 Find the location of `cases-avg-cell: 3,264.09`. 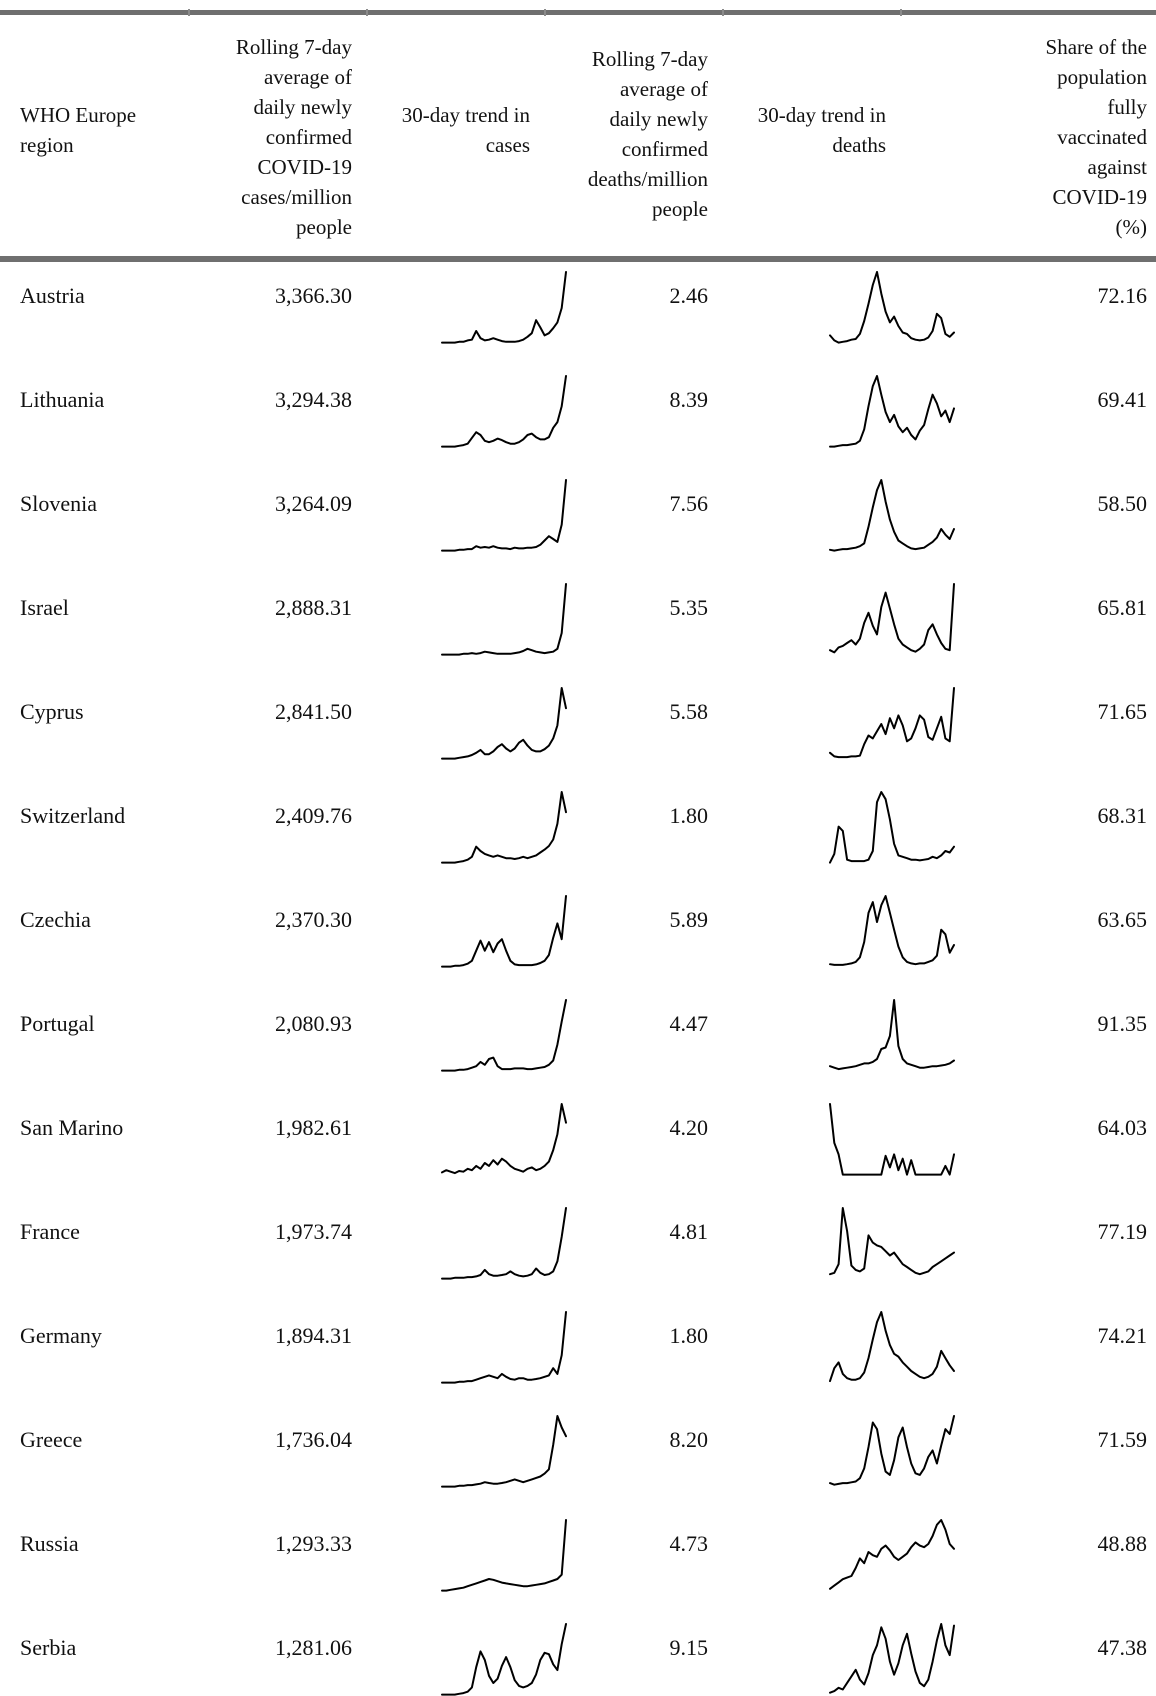

cases-avg-cell: 3,264.09 is located at coordinates (271, 504).